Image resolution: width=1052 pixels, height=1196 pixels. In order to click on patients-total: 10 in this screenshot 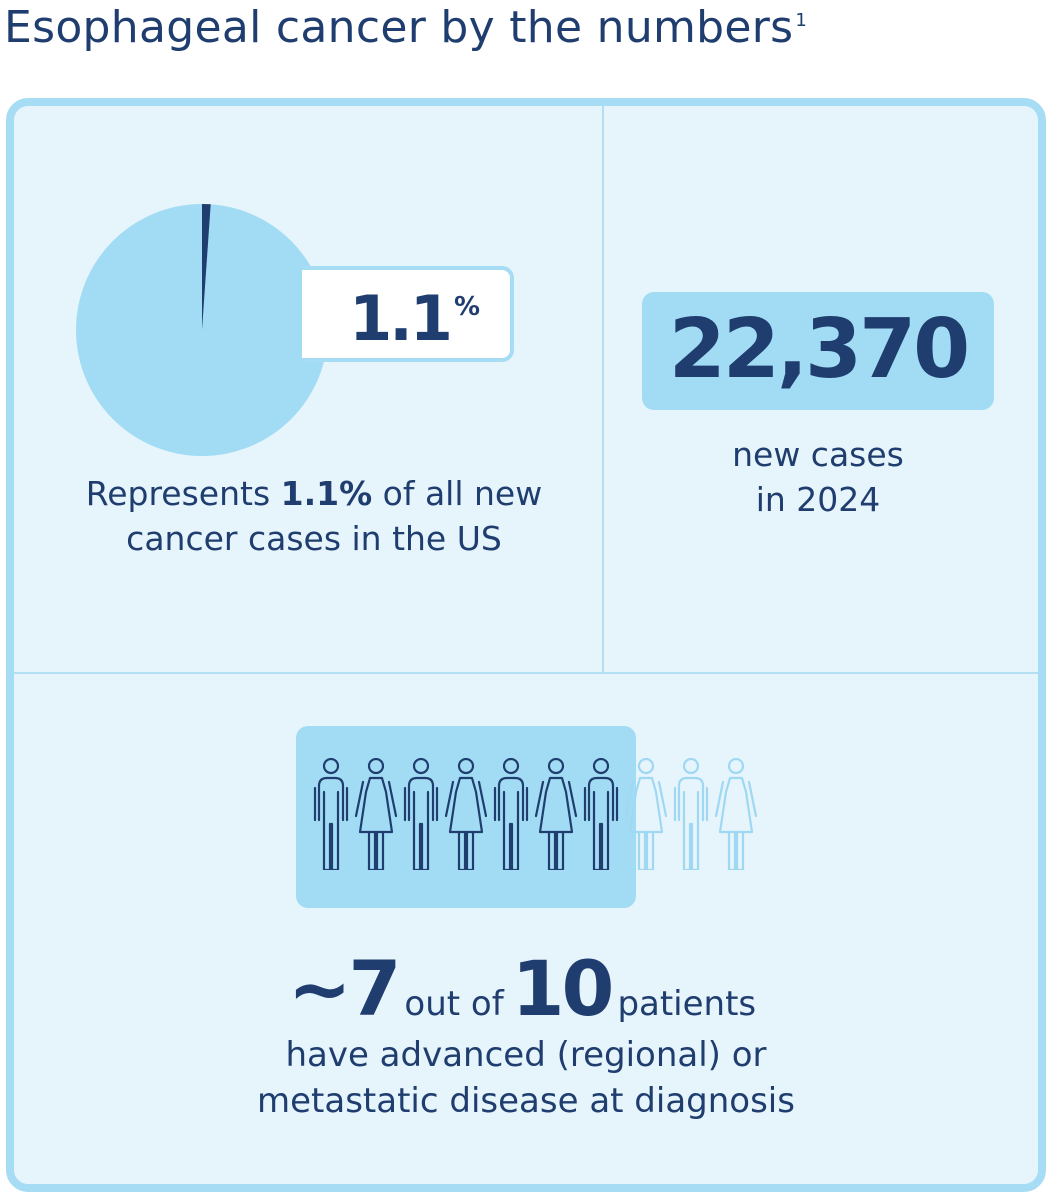, I will do `click(563, 988)`.